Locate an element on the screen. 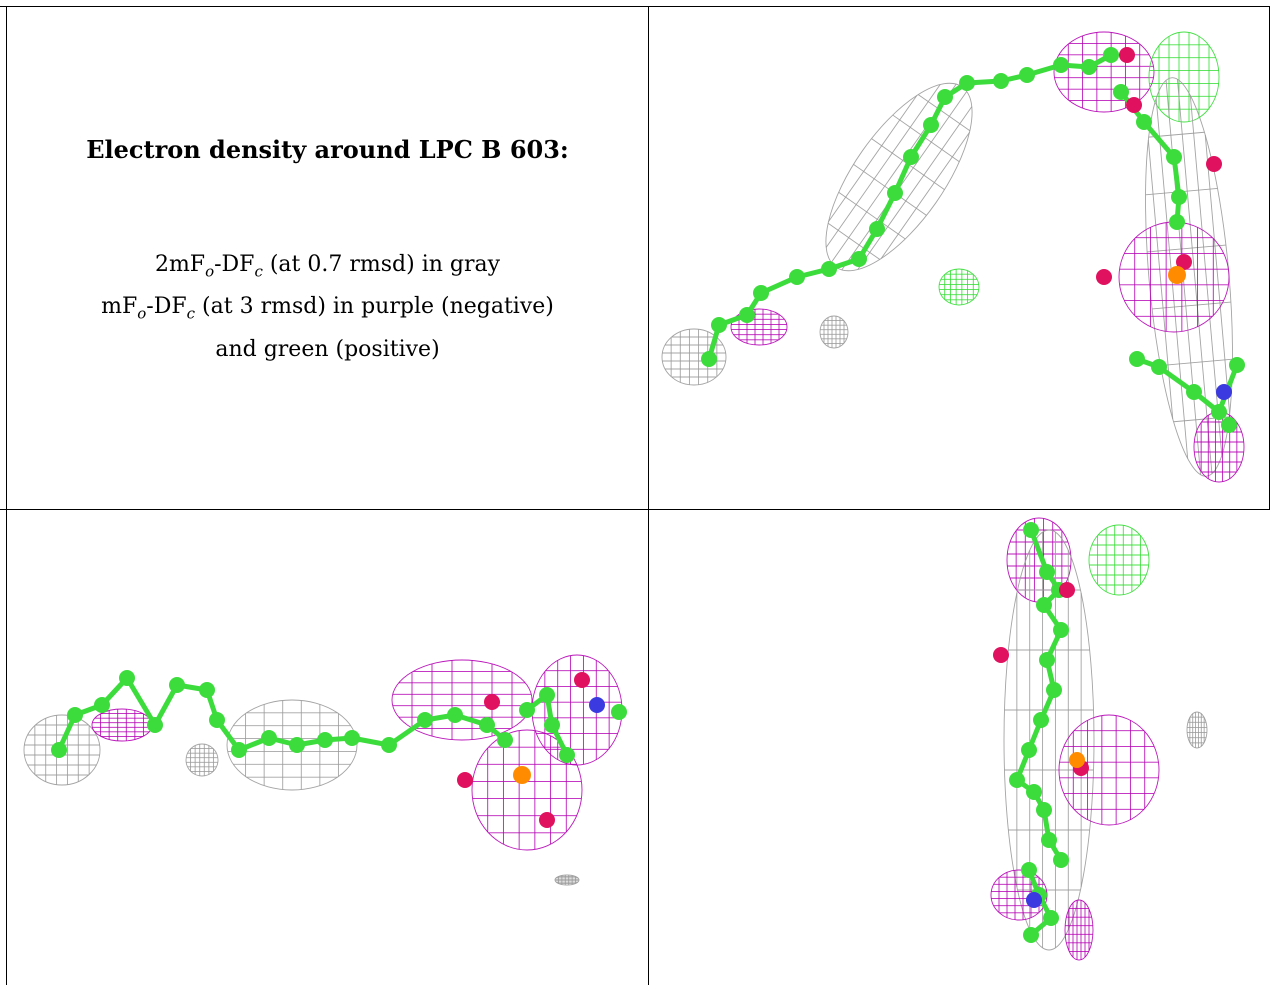 The height and width of the screenshot is (985, 1275). glycerol-chain-bonds is located at coordinates (547, 725).